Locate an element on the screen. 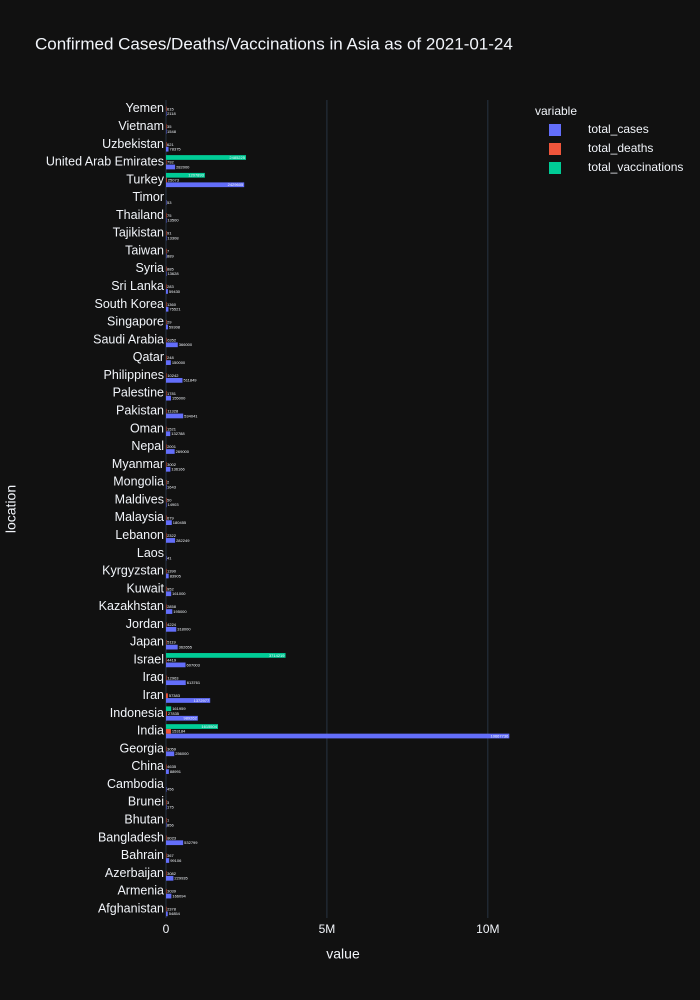 The height and width of the screenshot is (1000, 700). data-label: 3002 is located at coordinates (172, 464).